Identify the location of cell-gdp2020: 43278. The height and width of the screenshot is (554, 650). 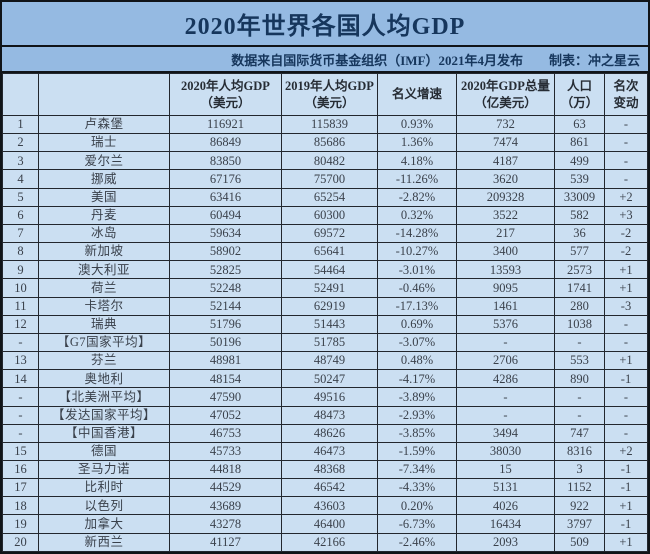
(225, 524).